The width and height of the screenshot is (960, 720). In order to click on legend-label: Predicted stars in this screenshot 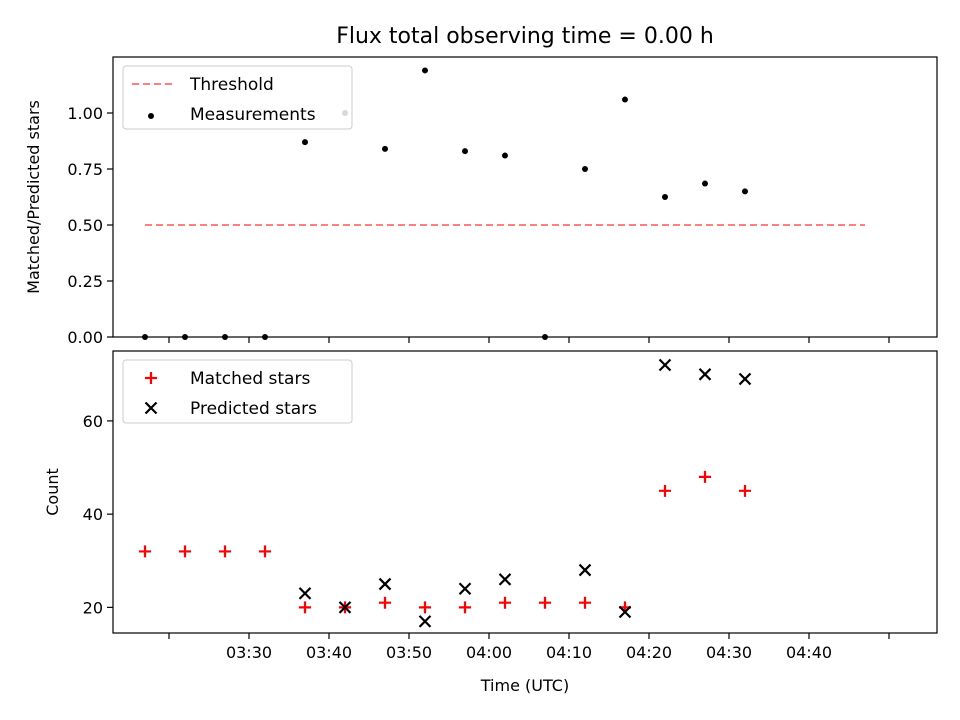, I will do `click(253, 409)`.